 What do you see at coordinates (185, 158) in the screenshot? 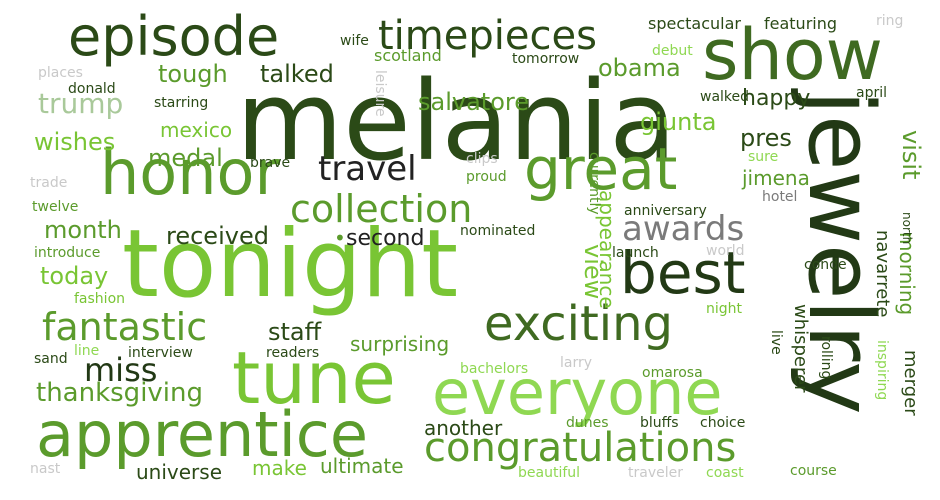
I see `word-medal: medal` at bounding box center [185, 158].